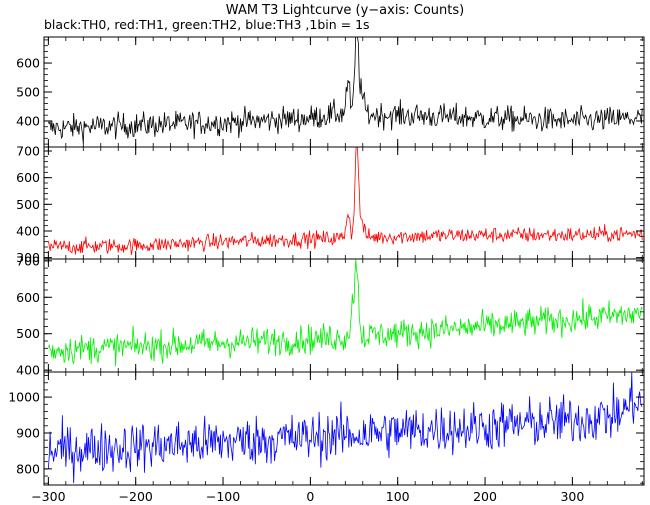 This screenshot has width=650, height=505. Describe the element at coordinates (28, 468) in the screenshot. I see `y-tick-label: 800` at that location.